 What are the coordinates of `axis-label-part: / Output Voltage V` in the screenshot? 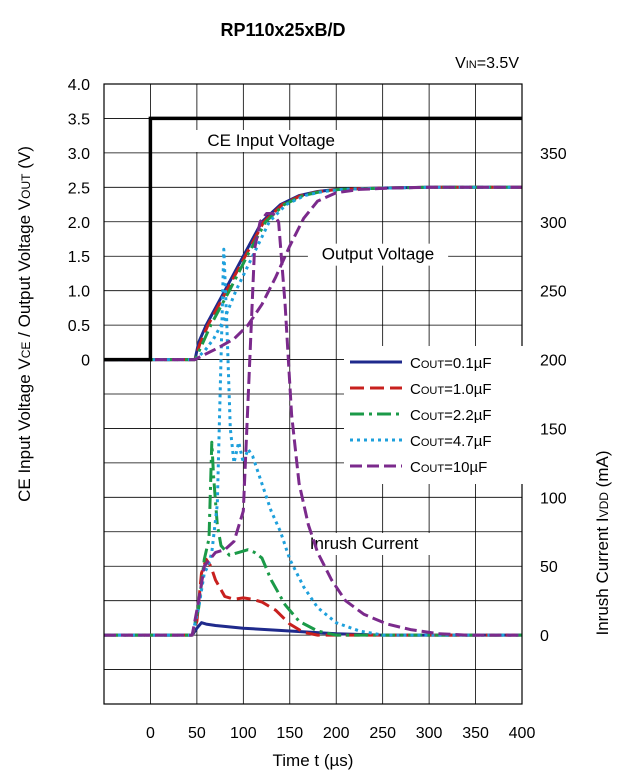 It's located at (24, 269).